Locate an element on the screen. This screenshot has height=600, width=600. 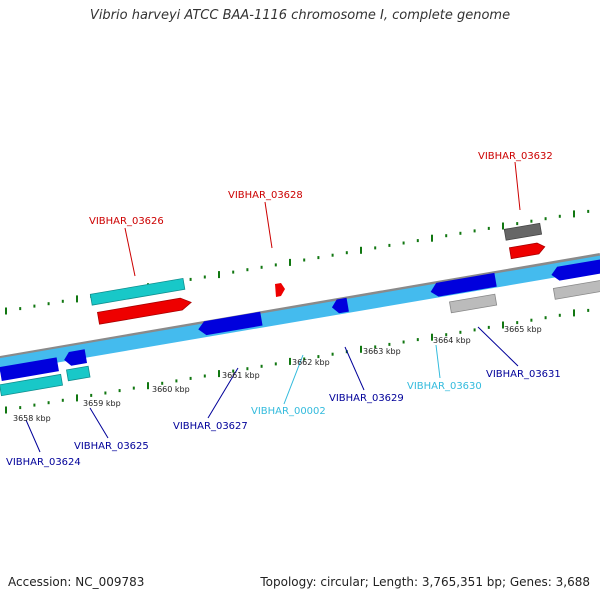
scale-label-3664: 3664 kbp is located at coordinates (452, 340).